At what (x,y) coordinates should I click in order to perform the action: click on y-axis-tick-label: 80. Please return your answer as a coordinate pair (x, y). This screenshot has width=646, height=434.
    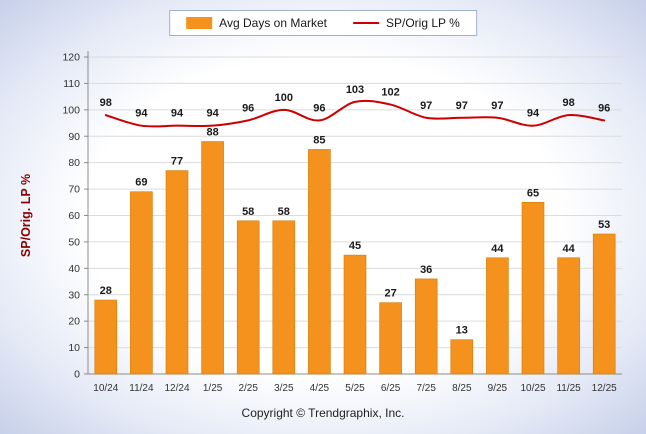
    Looking at the image, I should click on (74, 163).